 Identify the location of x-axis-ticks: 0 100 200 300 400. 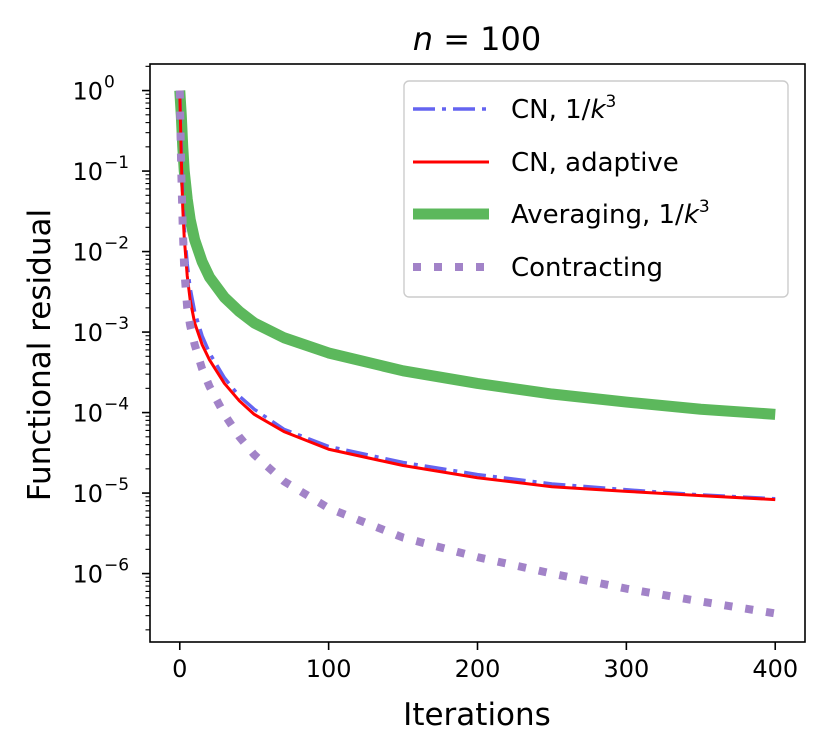
(485, 662).